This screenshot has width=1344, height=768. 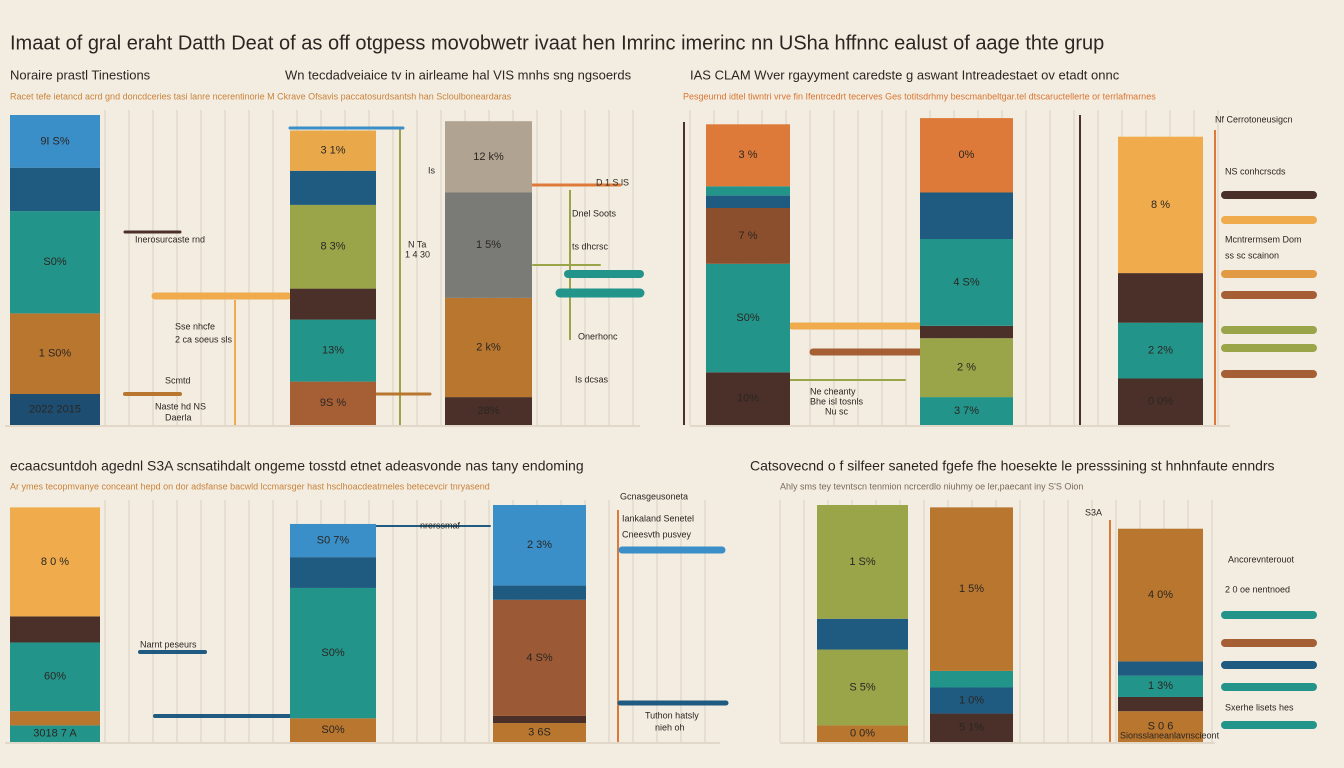 I want to click on segment-label: 1 3%, so click(x=1160, y=686).